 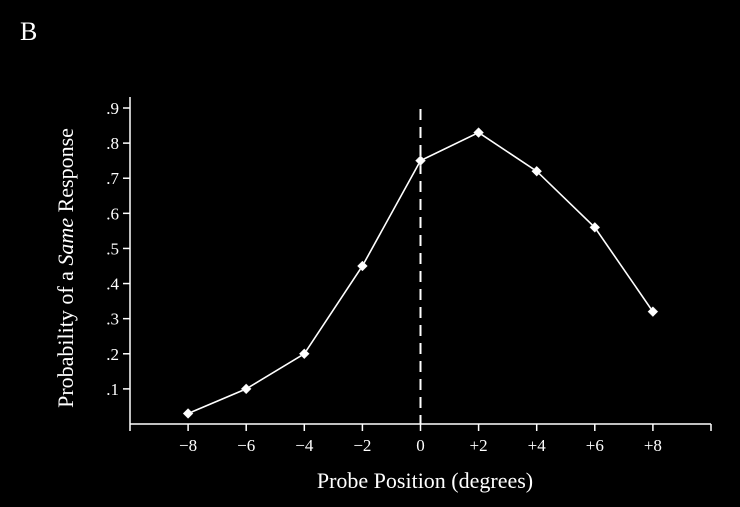 What do you see at coordinates (65, 242) in the screenshot?
I see `y-axis-label-part-2: Same` at bounding box center [65, 242].